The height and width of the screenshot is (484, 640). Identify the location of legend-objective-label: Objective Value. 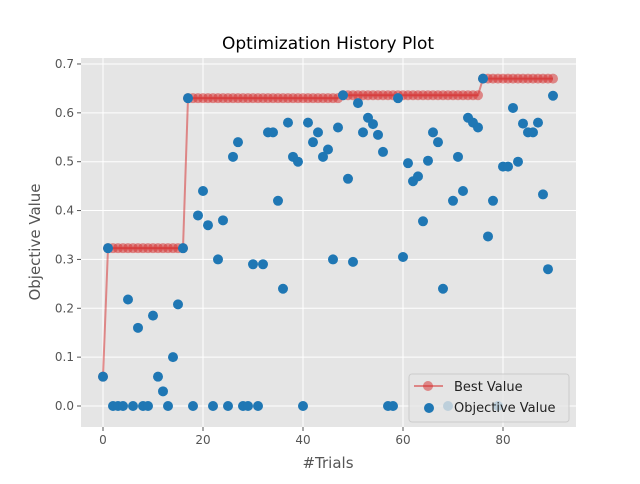
(504, 408).